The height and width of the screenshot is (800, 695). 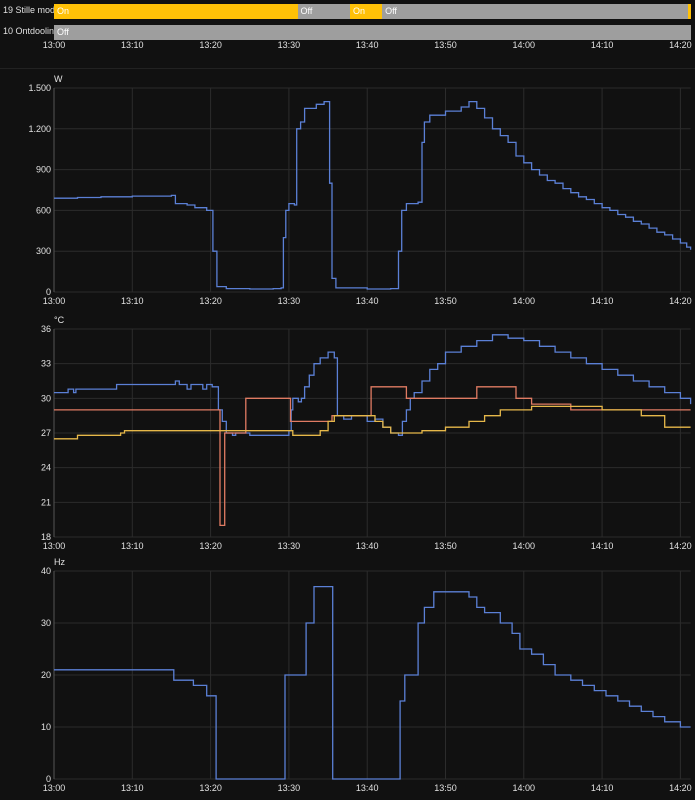 I want to click on y-axis-unit: W, so click(x=58, y=79).